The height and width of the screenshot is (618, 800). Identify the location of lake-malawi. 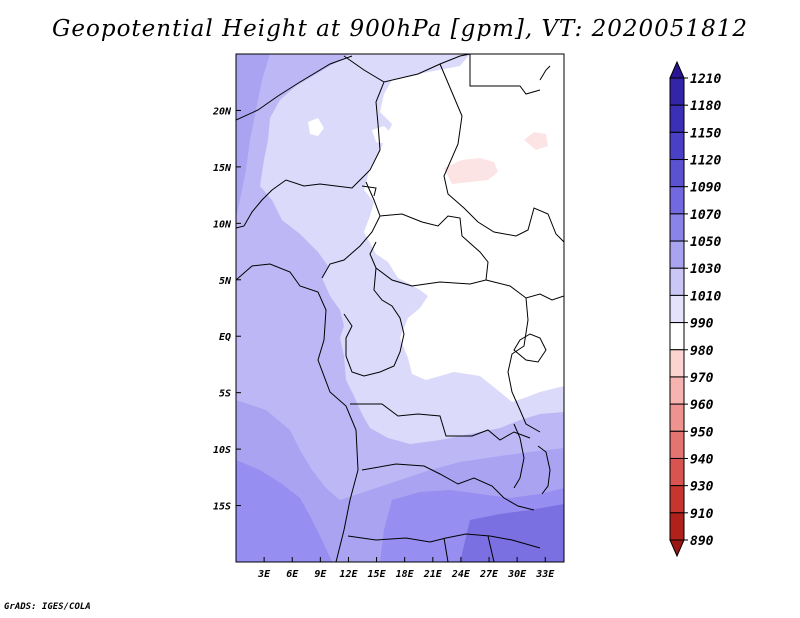
(544, 470).